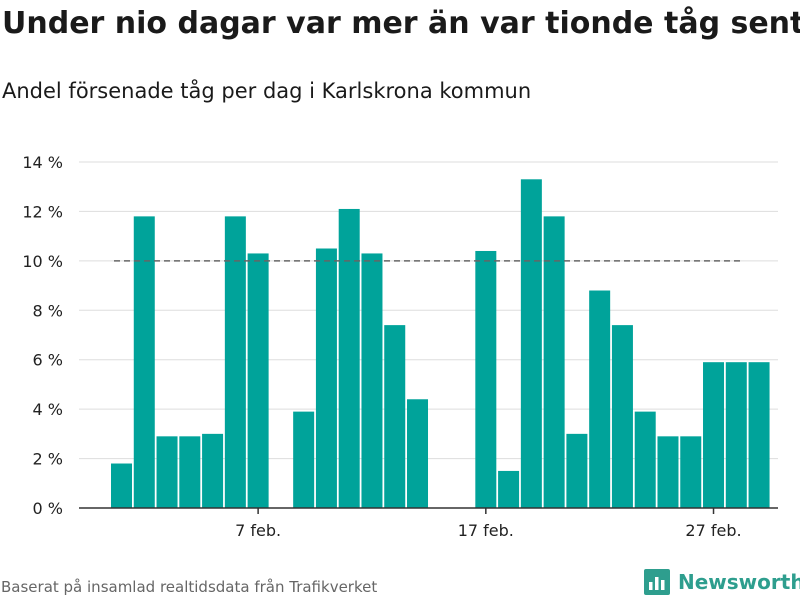  I want to click on y-tick-label: 4 %, so click(48, 409).